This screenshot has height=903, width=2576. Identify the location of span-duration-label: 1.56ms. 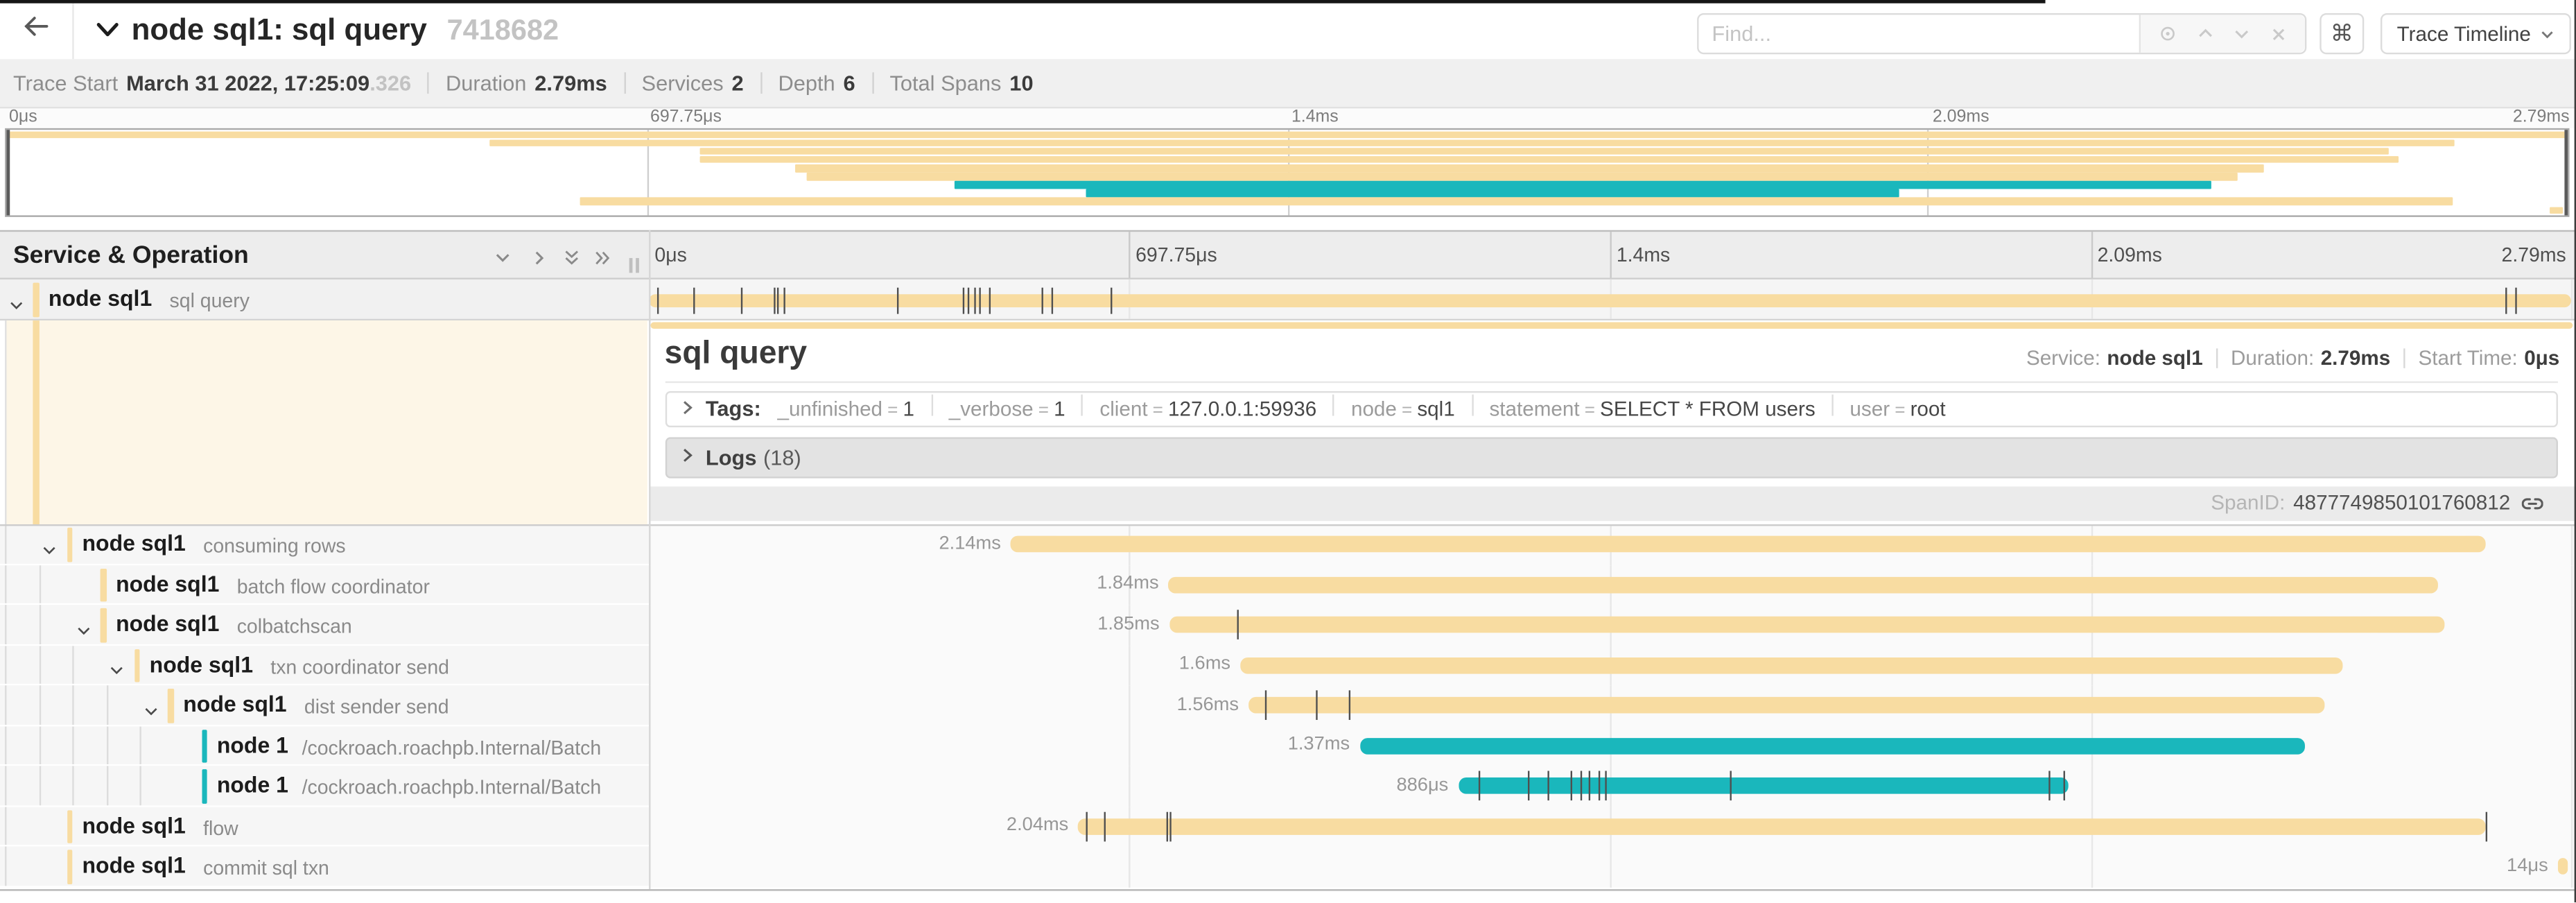
(1207, 704).